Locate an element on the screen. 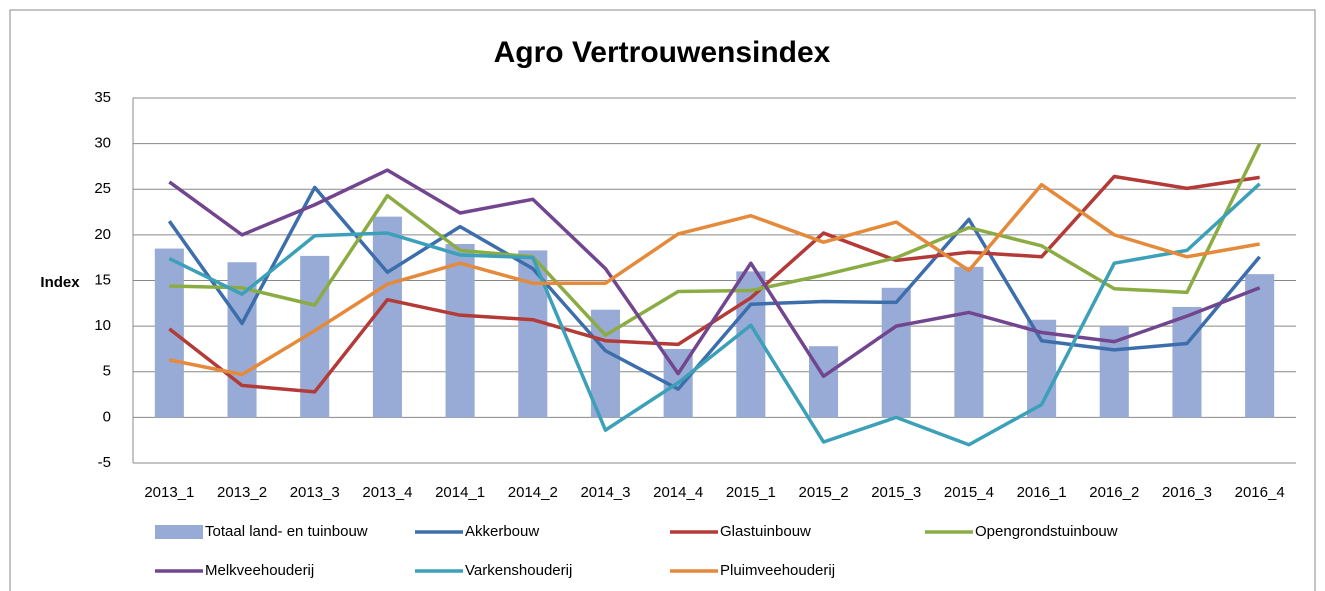 This screenshot has height=591, width=1325. x-tick-label: 2016_1 is located at coordinates (1042, 492).